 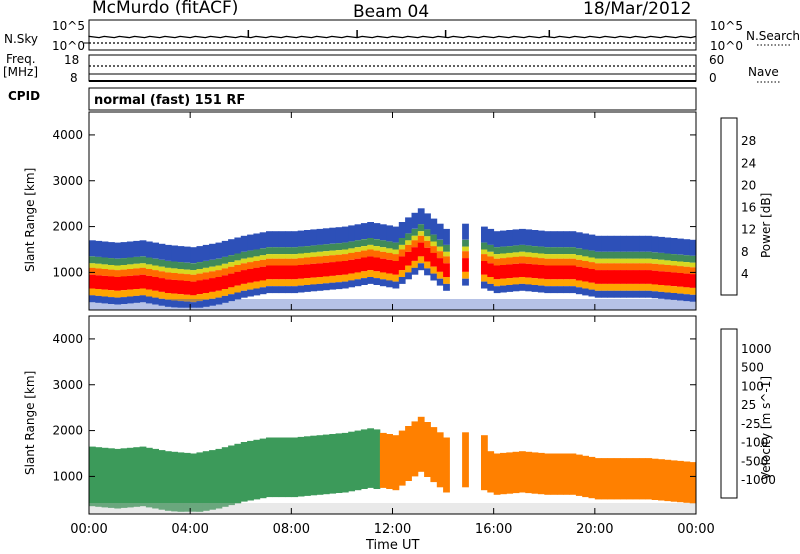 I want to click on power-cbar-tick-label: 8, so click(x=745, y=252).